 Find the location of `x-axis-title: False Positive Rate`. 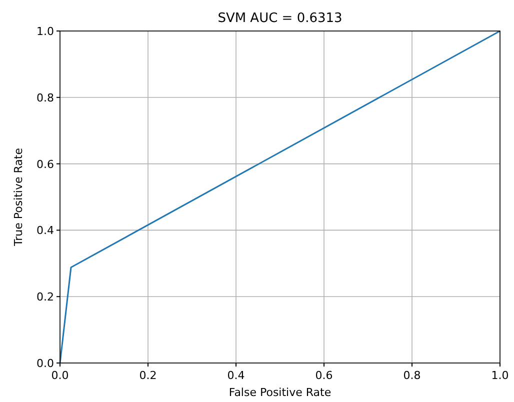

x-axis-title: False Positive Rate is located at coordinates (280, 392).